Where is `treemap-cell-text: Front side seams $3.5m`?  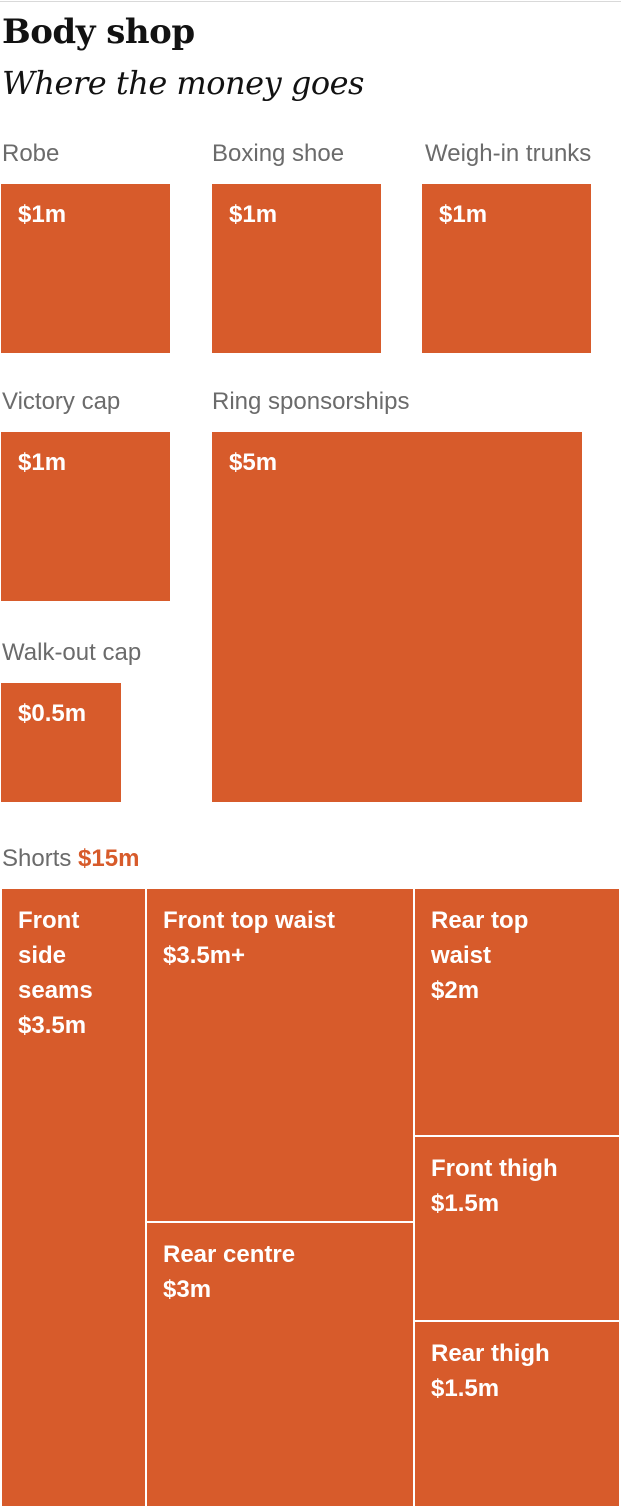 treemap-cell-text: Front side seams $3.5m is located at coordinates (77, 973).